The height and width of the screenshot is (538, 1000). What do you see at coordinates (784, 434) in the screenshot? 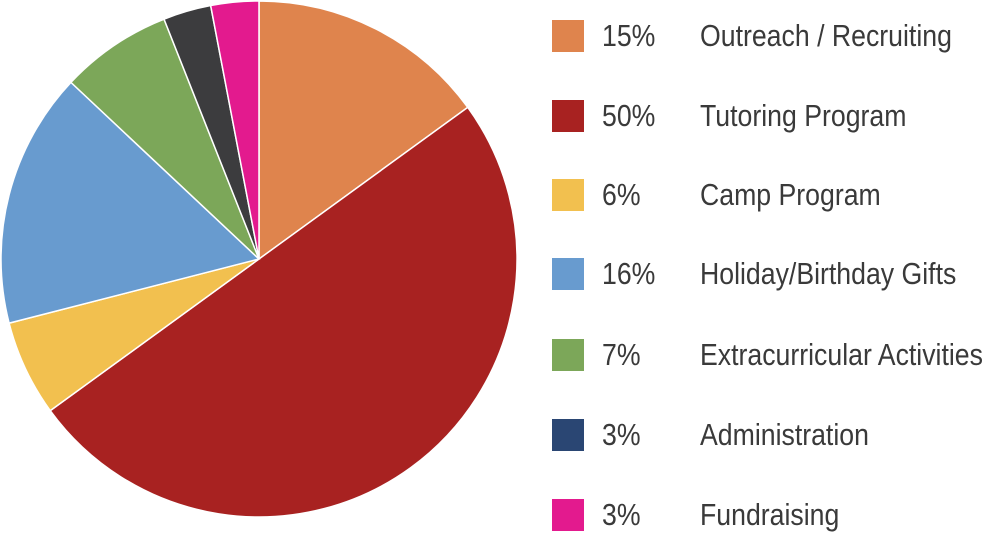
I see `legend-label: Administration` at bounding box center [784, 434].